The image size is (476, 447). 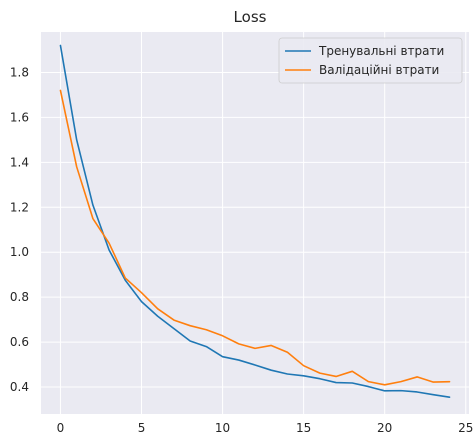 I want to click on y-tick-label: 1.0, so click(x=19, y=252).